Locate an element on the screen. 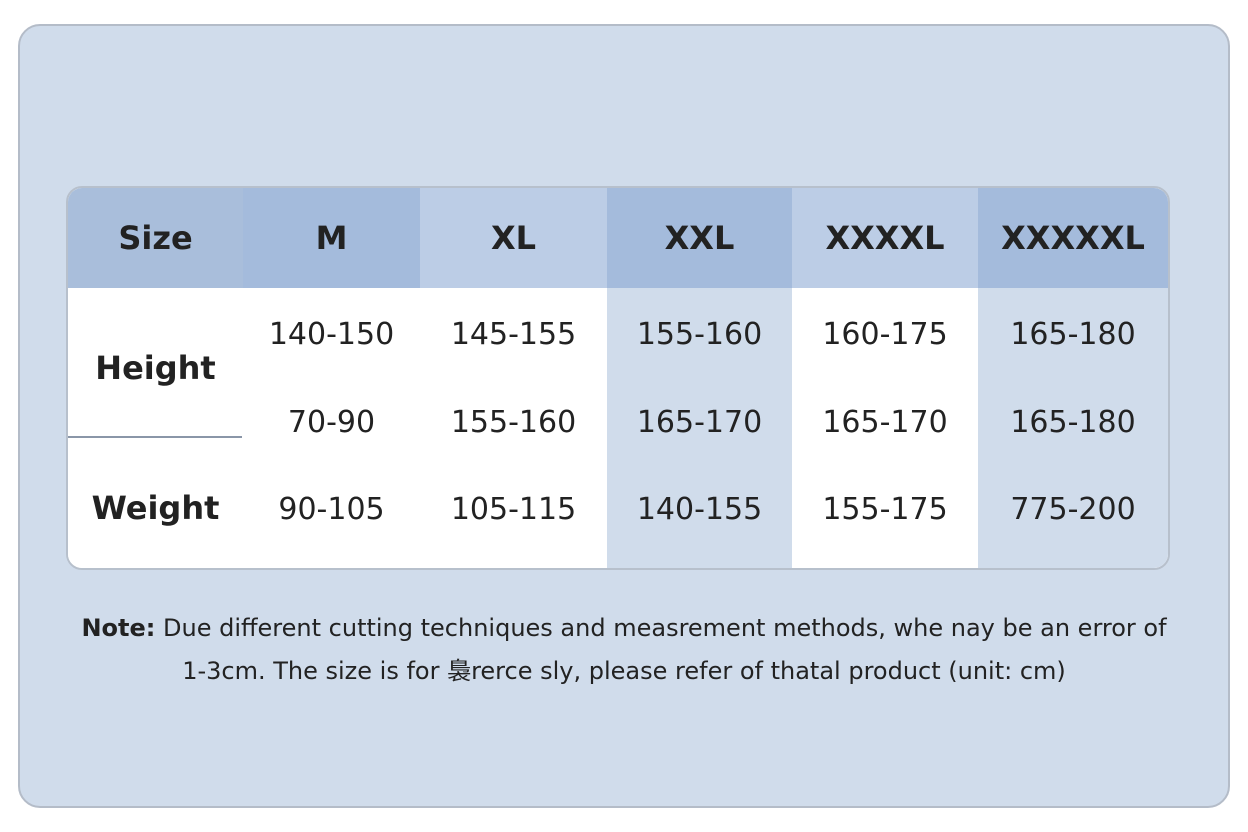 The image size is (1248, 832). value-cell: 155-175 is located at coordinates (885, 509).